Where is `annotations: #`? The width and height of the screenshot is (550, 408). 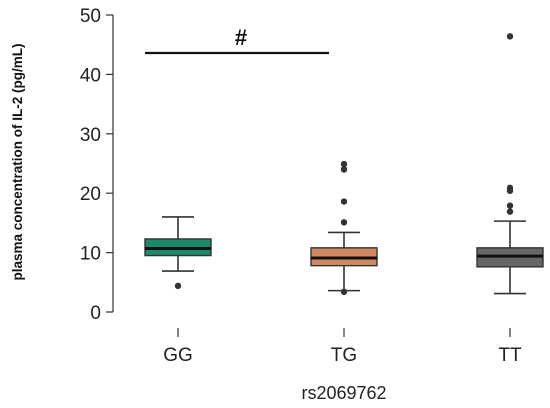 annotations: # is located at coordinates (237, 40).